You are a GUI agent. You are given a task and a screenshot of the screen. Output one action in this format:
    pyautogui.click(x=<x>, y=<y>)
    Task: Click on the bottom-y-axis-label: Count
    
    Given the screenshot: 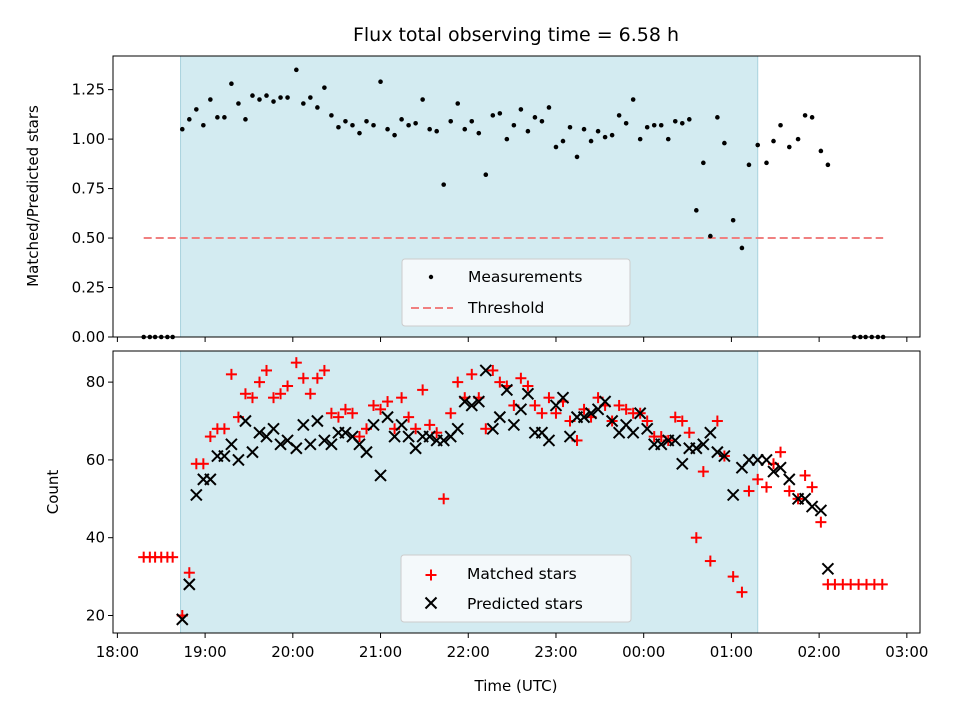 What is the action you would take?
    pyautogui.click(x=53, y=492)
    